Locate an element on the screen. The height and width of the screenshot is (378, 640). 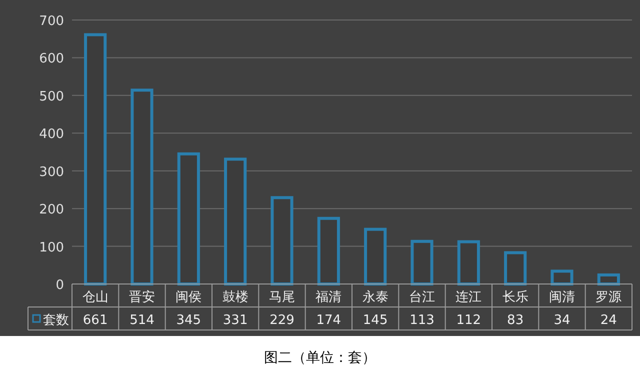
data-label: 24 is located at coordinates (608, 320).